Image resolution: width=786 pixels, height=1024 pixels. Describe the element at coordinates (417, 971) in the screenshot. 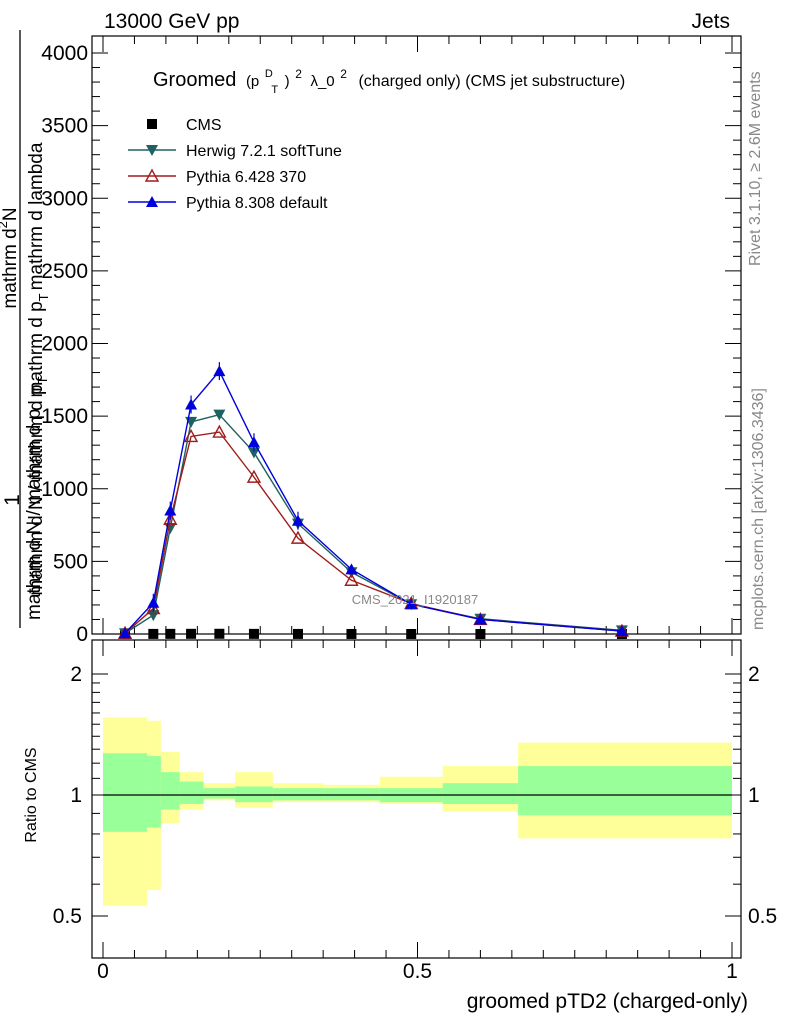

I see `x-tick-label: 0.5` at that location.